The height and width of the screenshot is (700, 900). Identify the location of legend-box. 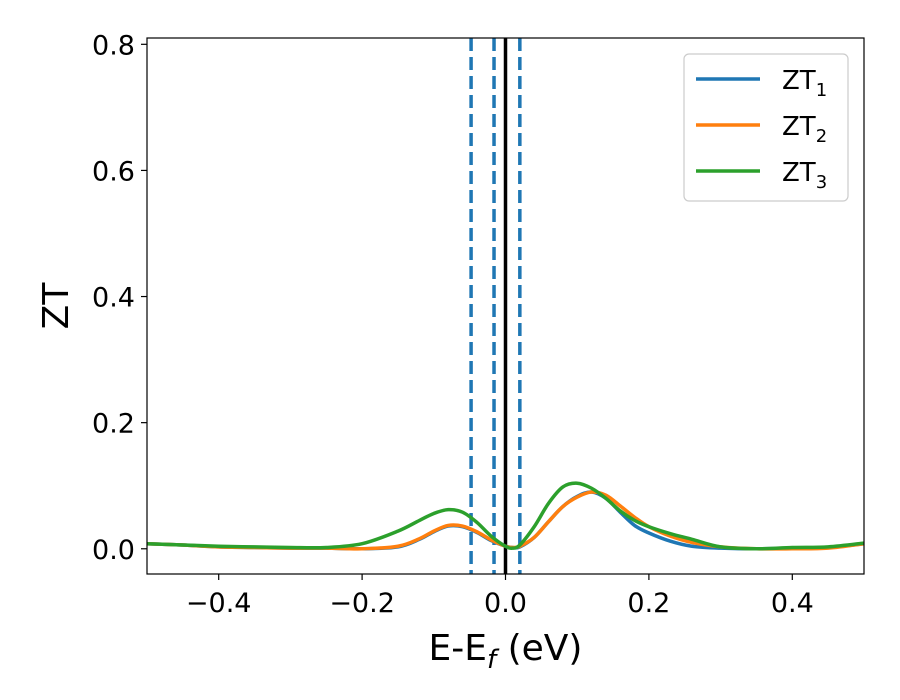
(766, 127).